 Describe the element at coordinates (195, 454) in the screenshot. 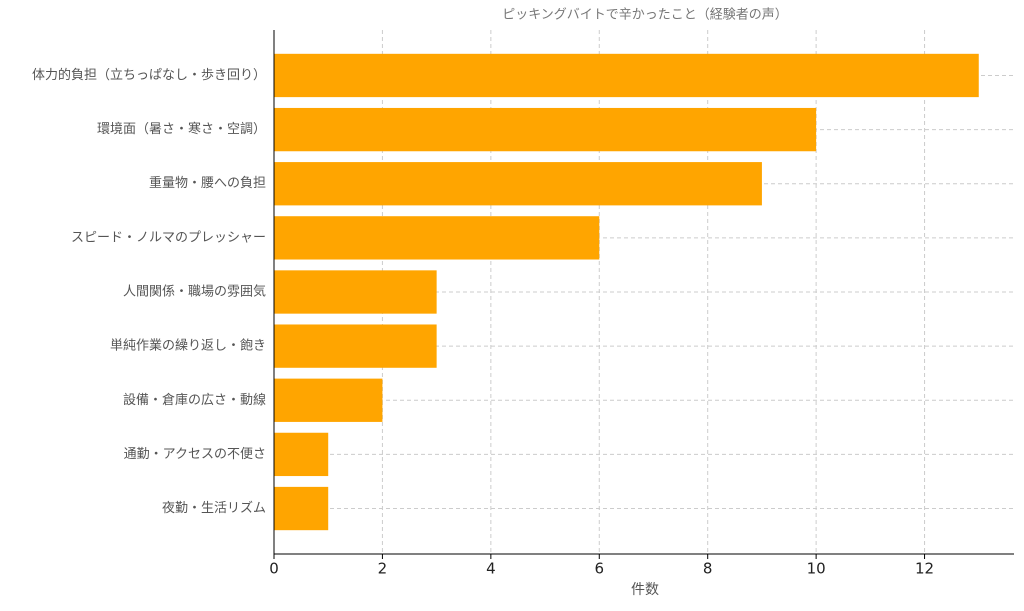

I see `y-tick-label: 通勤・アクセスの不便さ` at that location.